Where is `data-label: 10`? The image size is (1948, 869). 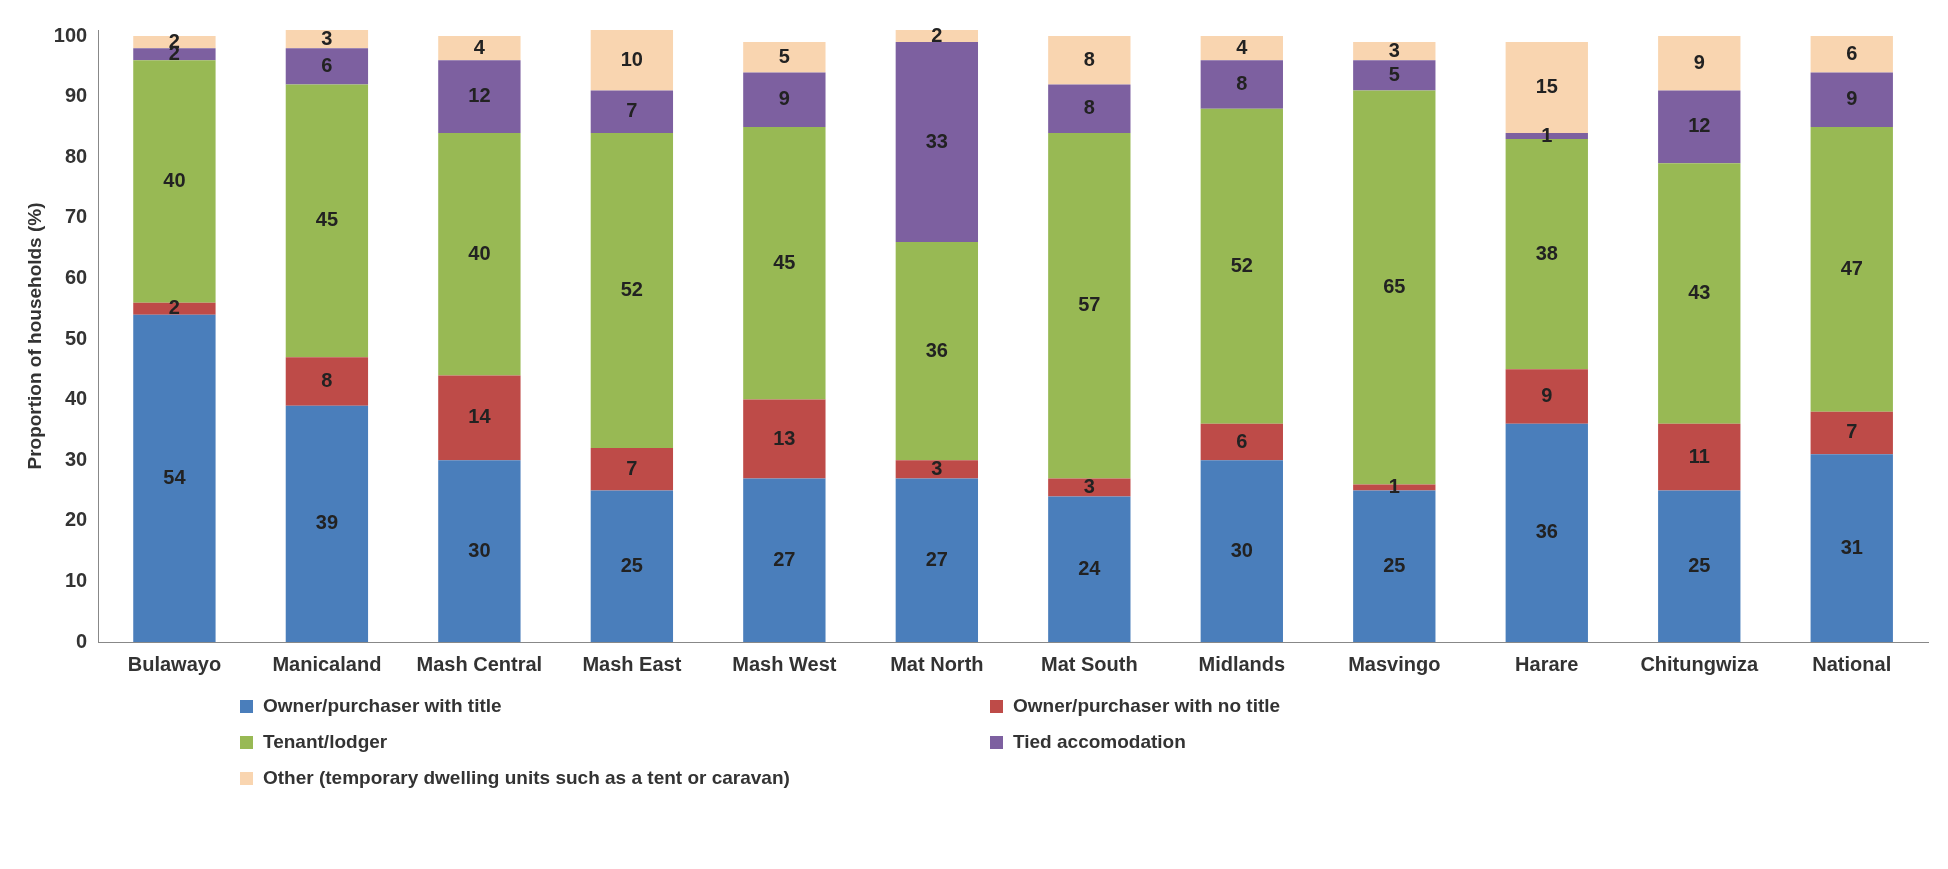
data-label: 10 is located at coordinates (631, 58).